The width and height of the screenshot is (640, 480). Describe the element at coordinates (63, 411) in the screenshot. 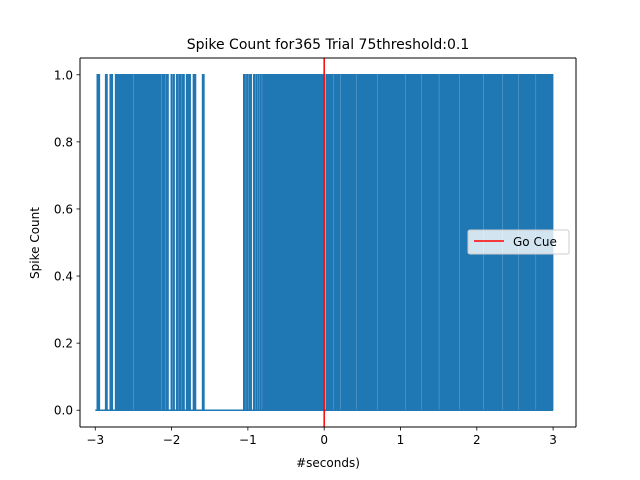

I see `y-tick-label: 0.0` at that location.